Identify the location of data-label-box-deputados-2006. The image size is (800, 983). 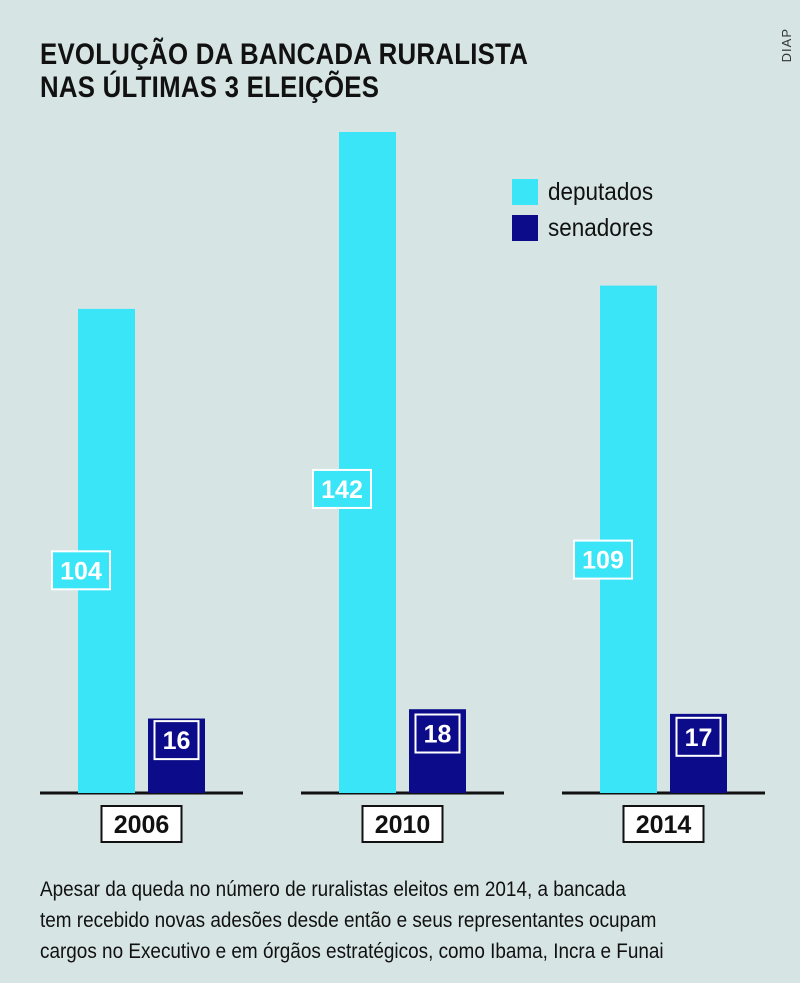
(81, 570).